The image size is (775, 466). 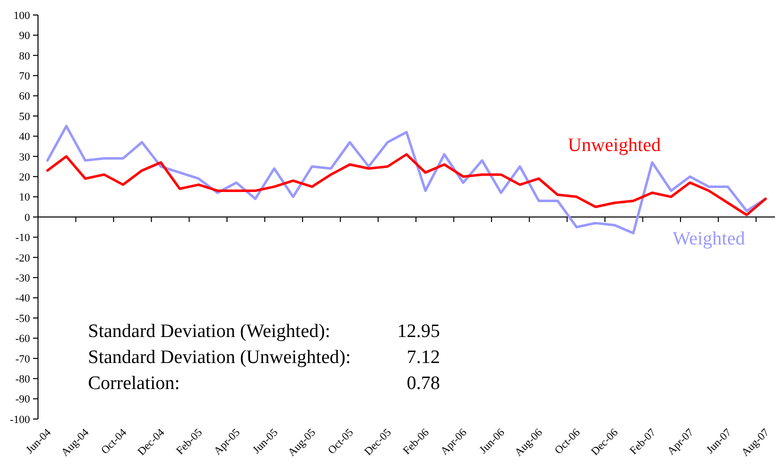 I want to click on y-tick-label: -60, so click(x=22, y=339).